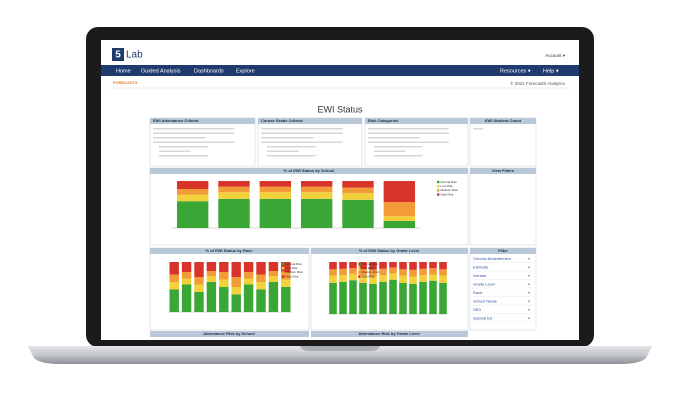 The height and width of the screenshot is (412, 680). Describe the element at coordinates (477, 309) in the screenshot. I see `filter-item: SED` at that location.